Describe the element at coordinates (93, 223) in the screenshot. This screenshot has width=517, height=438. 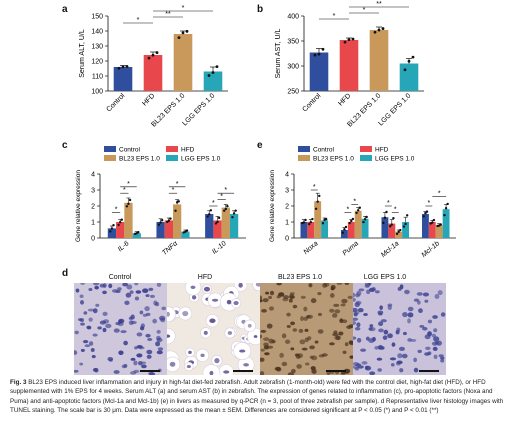
I see `y-tick-label: 1` at that location.